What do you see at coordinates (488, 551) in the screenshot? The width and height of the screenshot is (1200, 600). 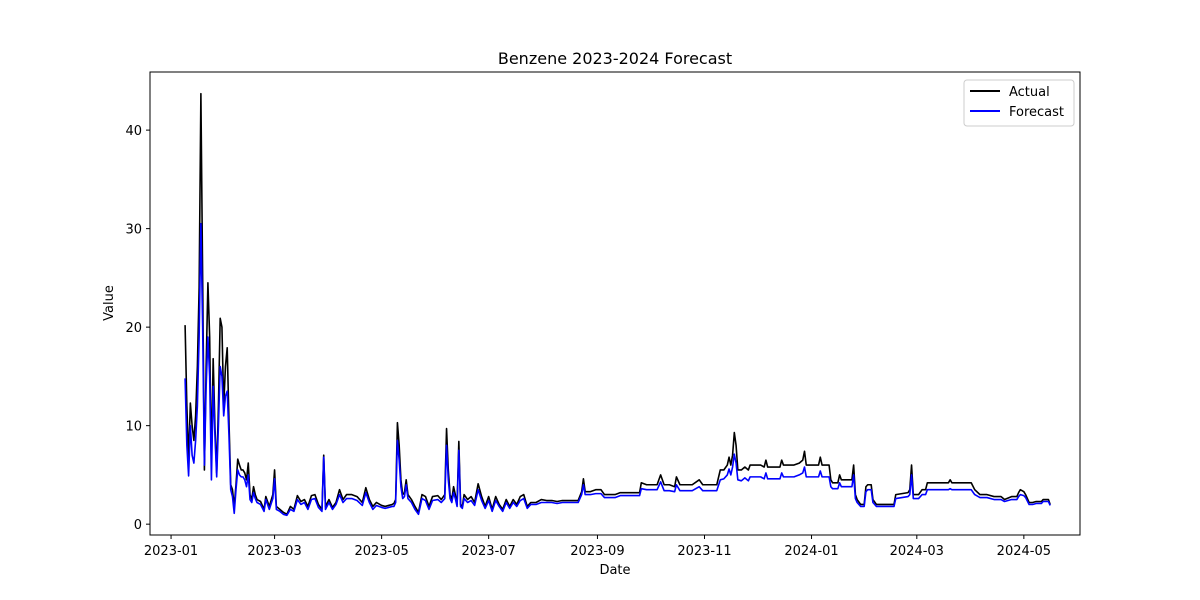 I see `x-tick-label: 2023-07` at bounding box center [488, 551].